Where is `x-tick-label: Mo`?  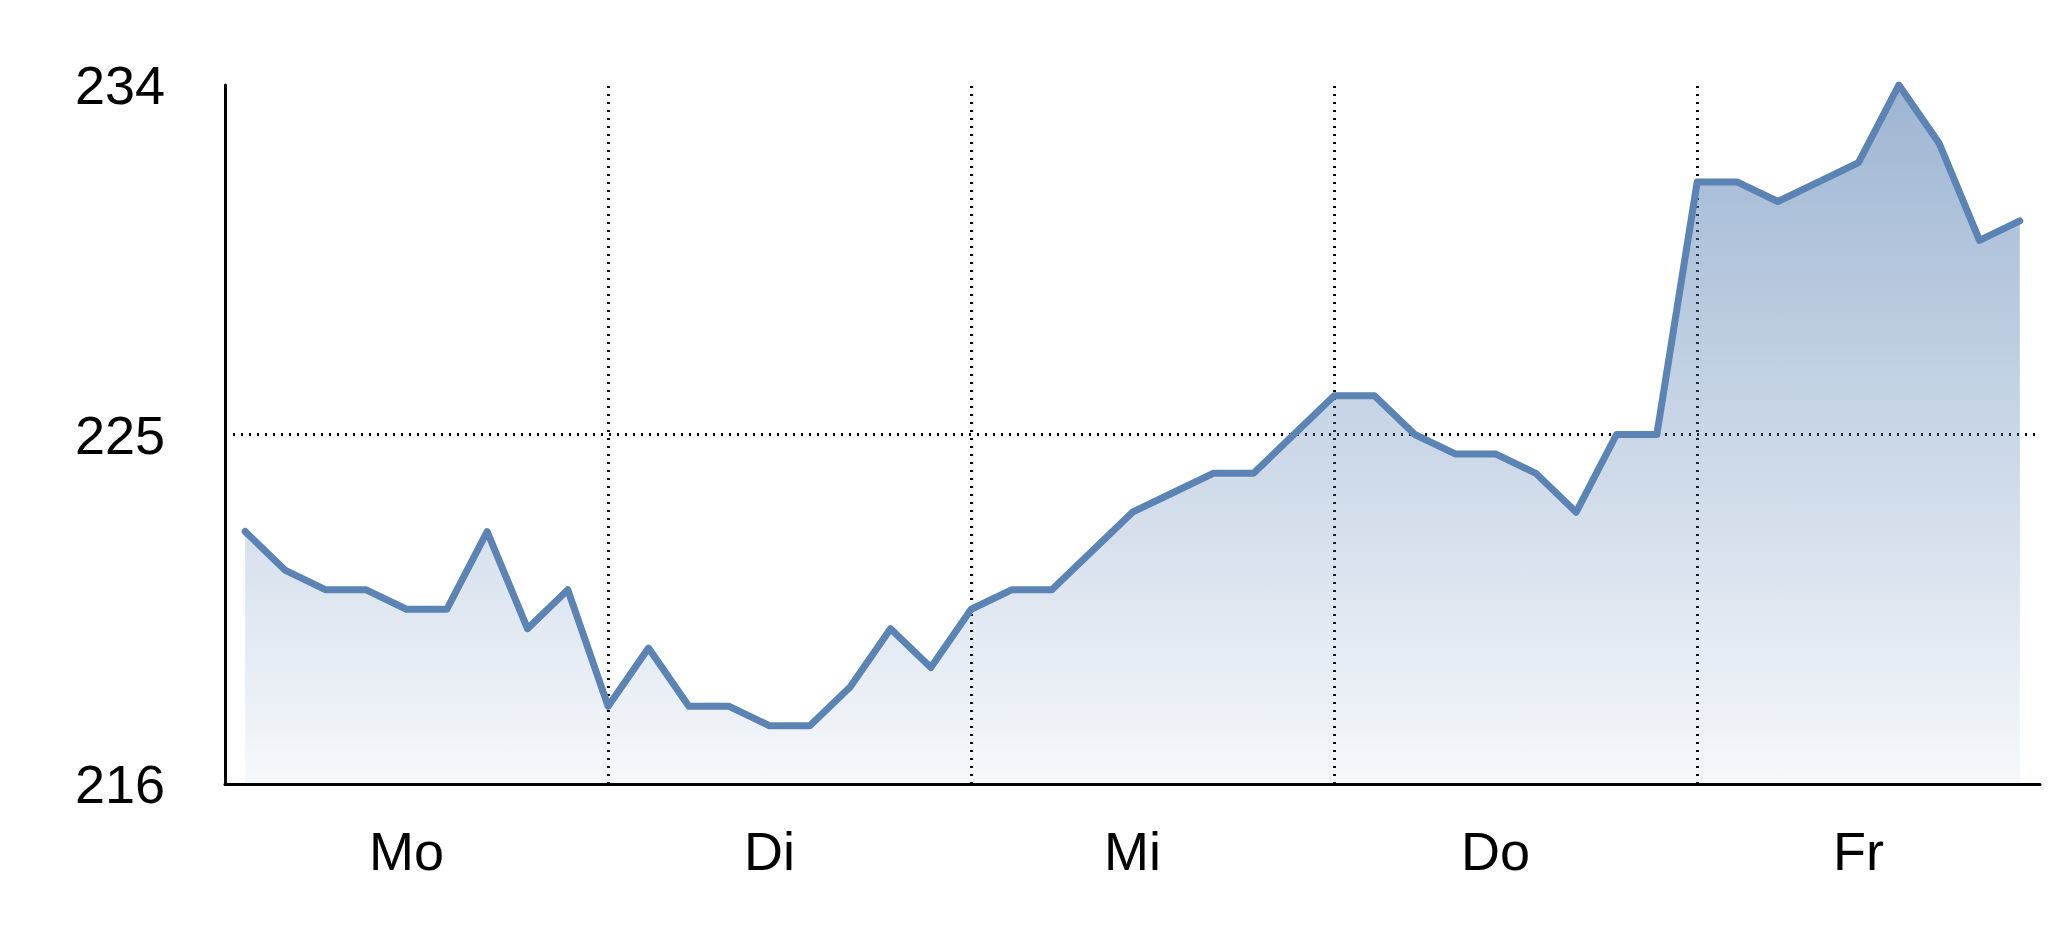 x-tick-label: Mo is located at coordinates (406, 851).